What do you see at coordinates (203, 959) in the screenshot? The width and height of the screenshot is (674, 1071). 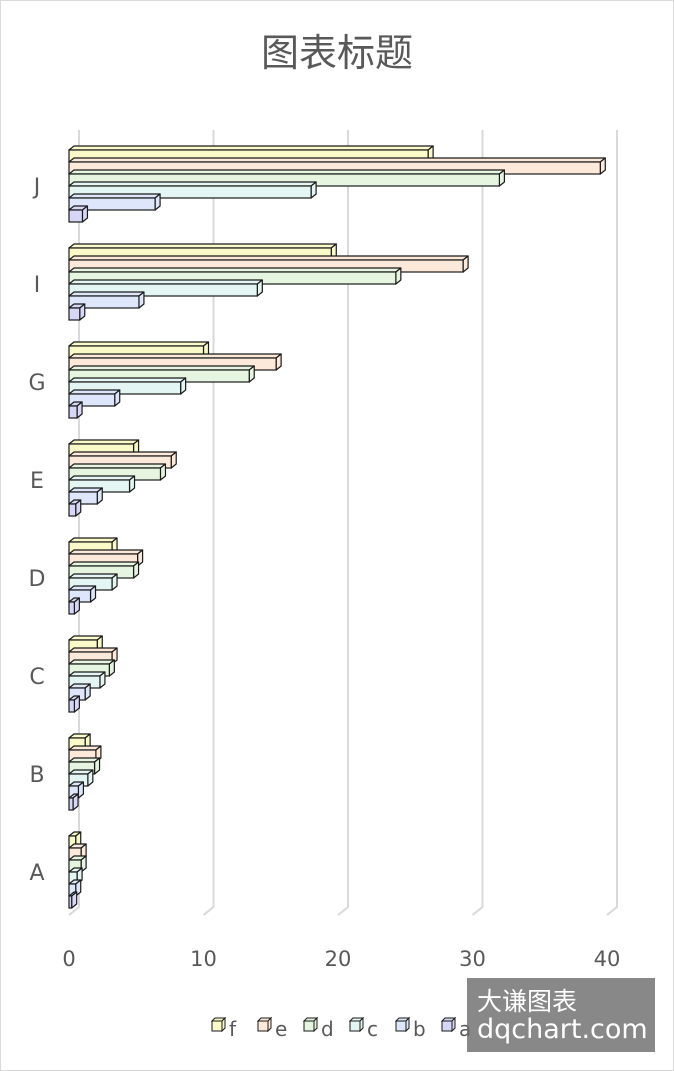 I see `x-tick-label: 10` at bounding box center [203, 959].